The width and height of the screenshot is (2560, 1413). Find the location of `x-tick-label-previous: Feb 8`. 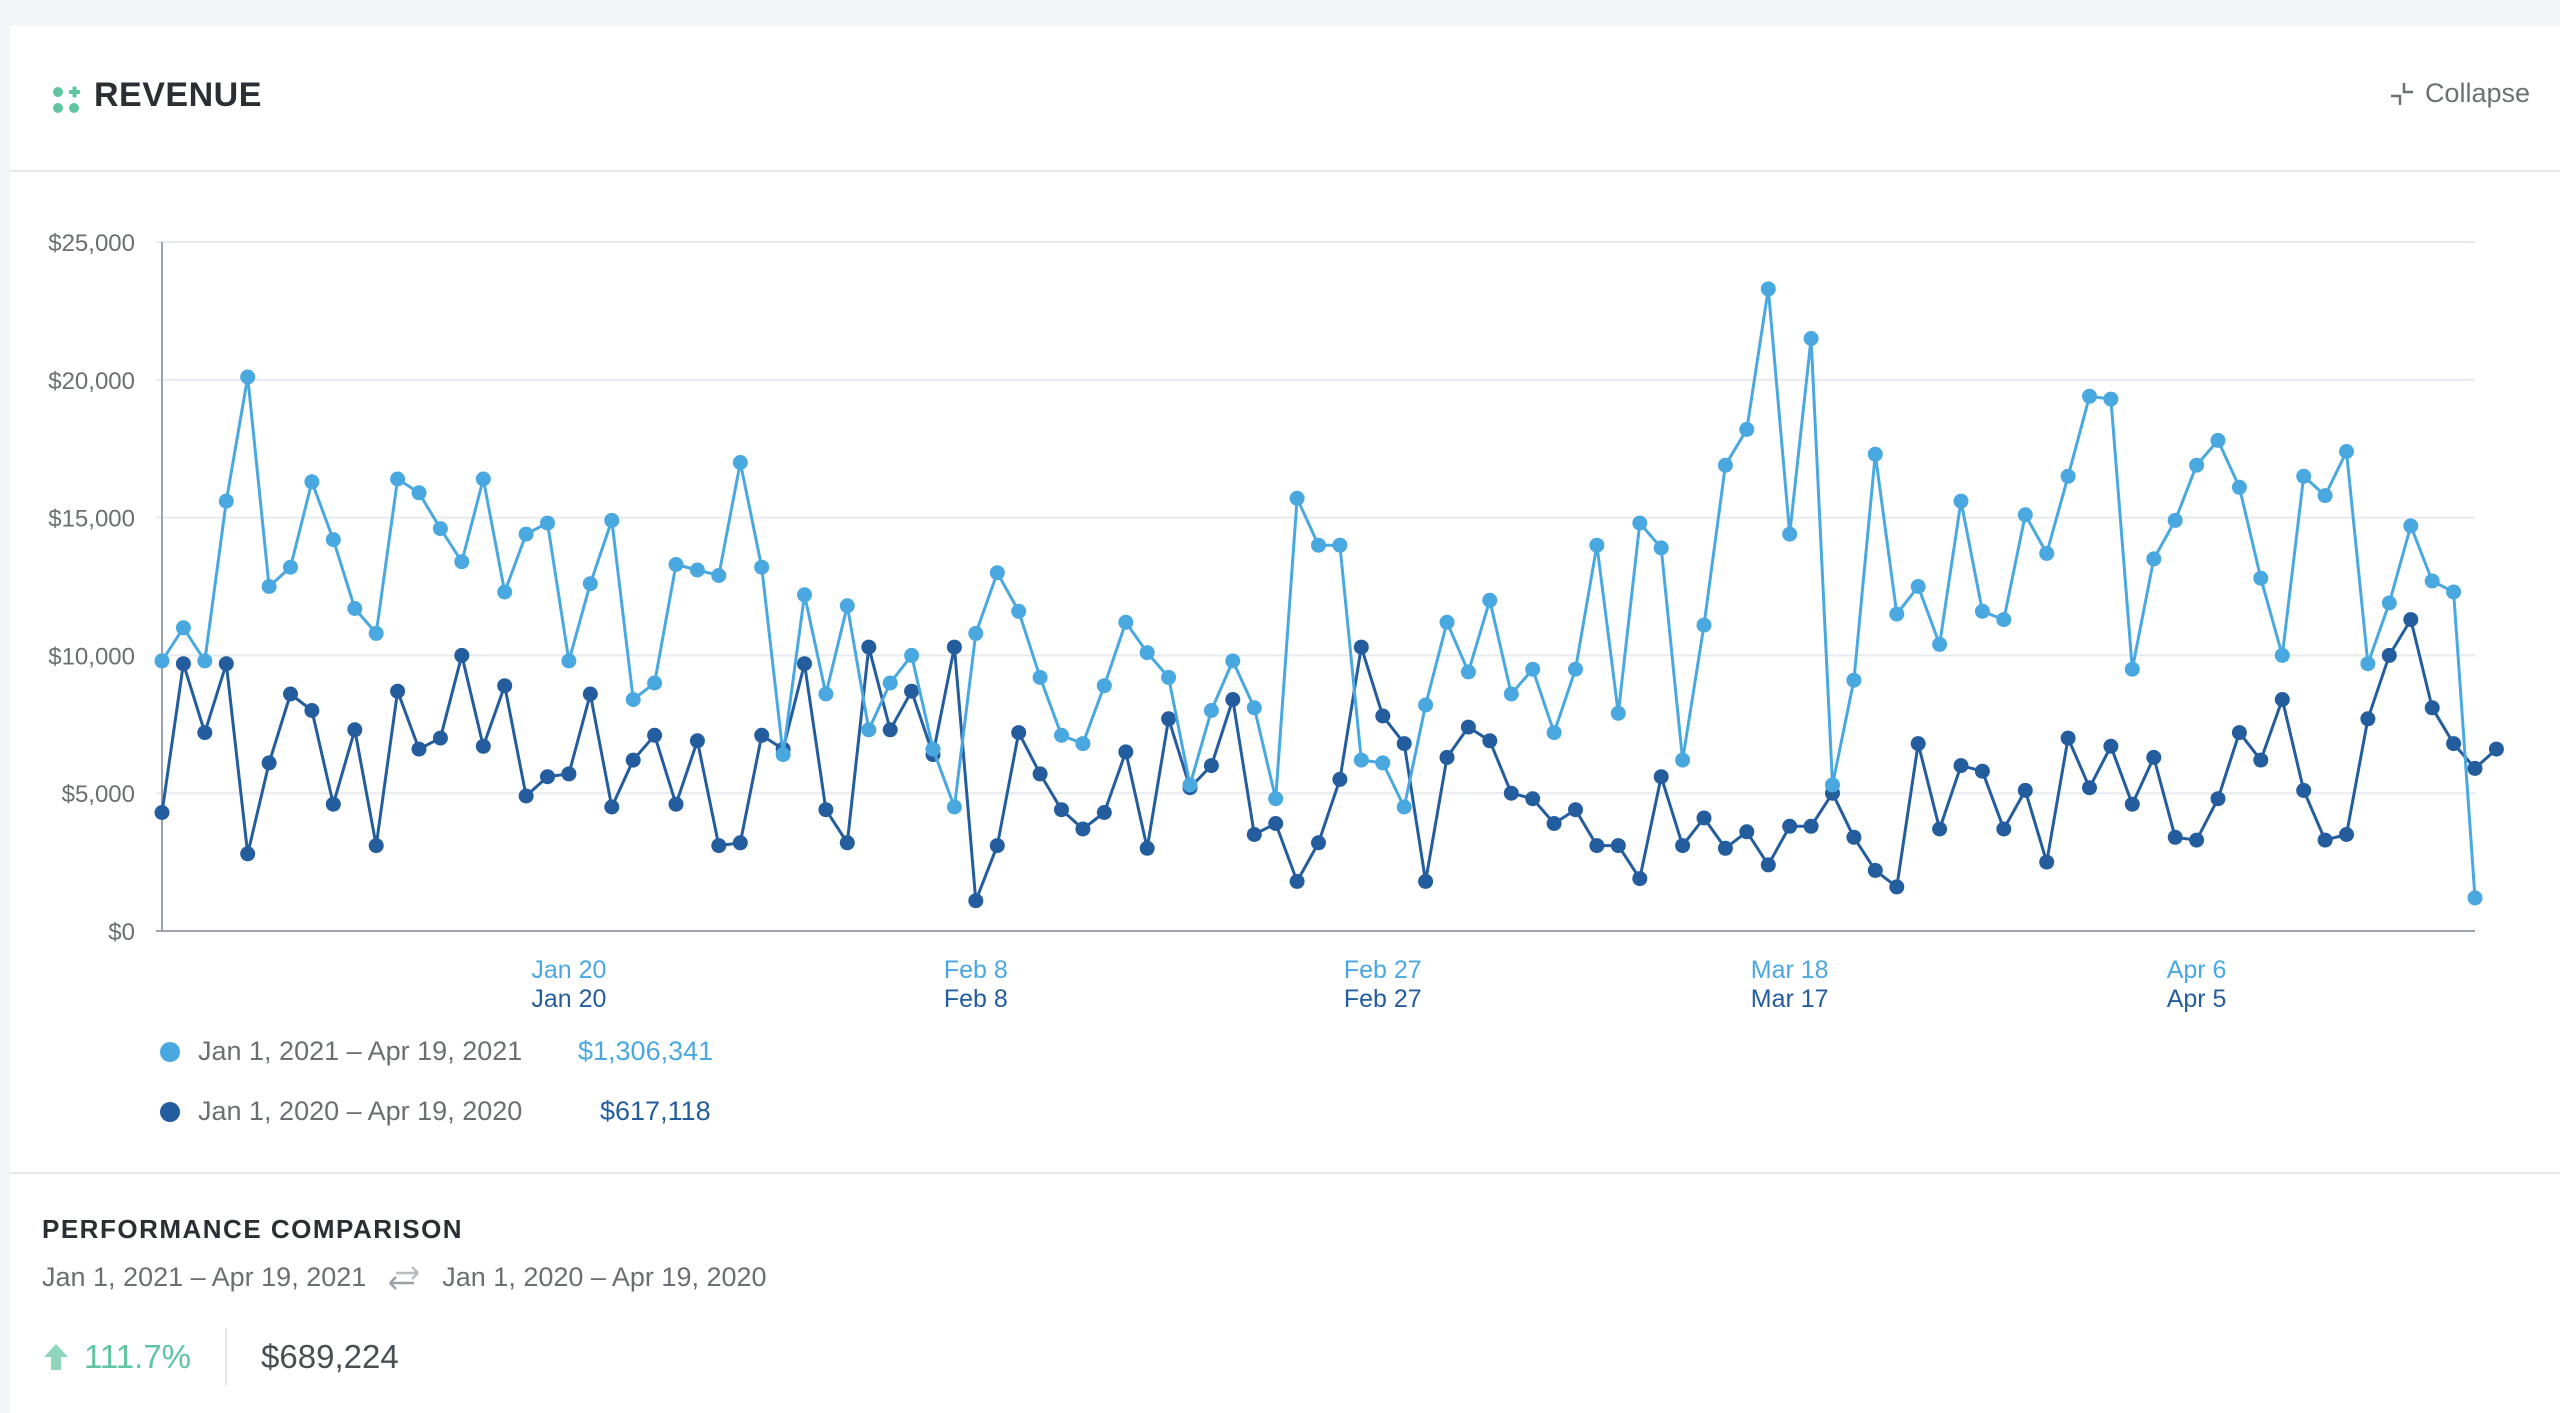

x-tick-label-previous: Feb 8 is located at coordinates (976, 999).